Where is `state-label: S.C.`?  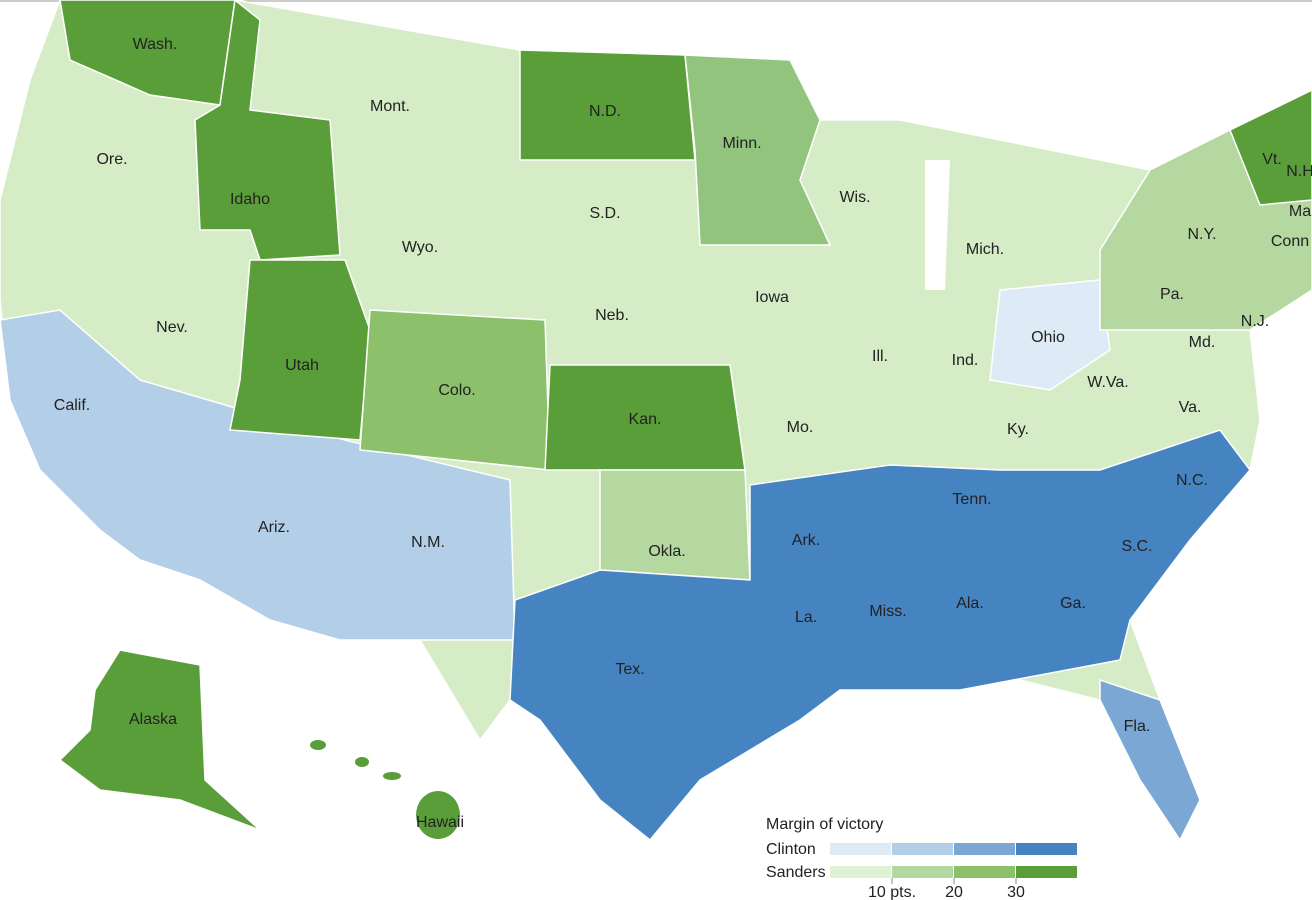
state-label: S.C. is located at coordinates (1136, 546).